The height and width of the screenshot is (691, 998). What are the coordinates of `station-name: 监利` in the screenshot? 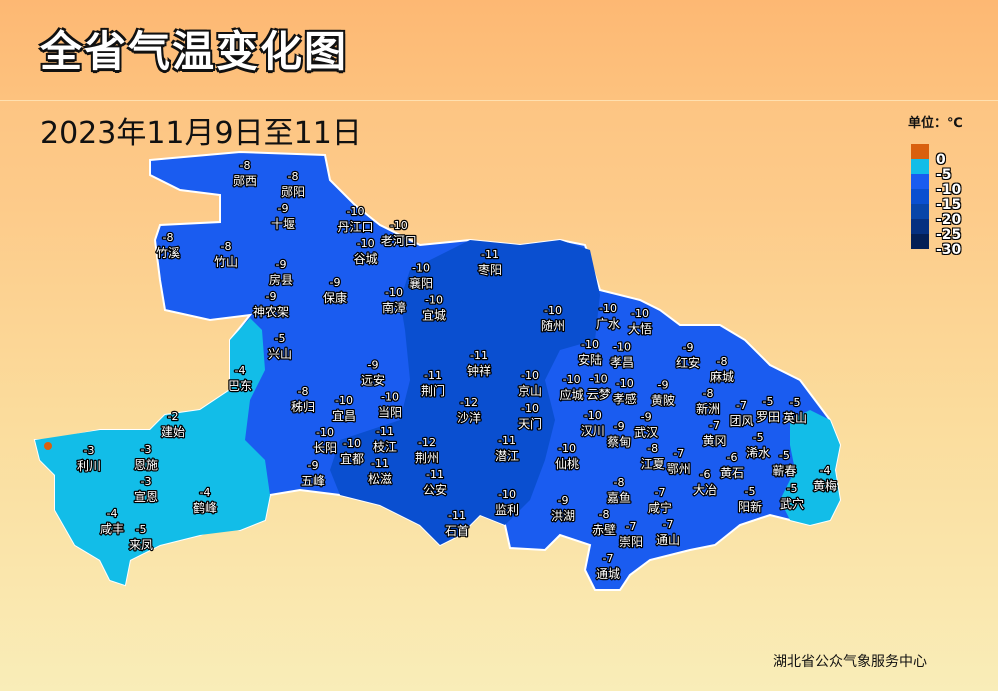 It's located at (507, 510).